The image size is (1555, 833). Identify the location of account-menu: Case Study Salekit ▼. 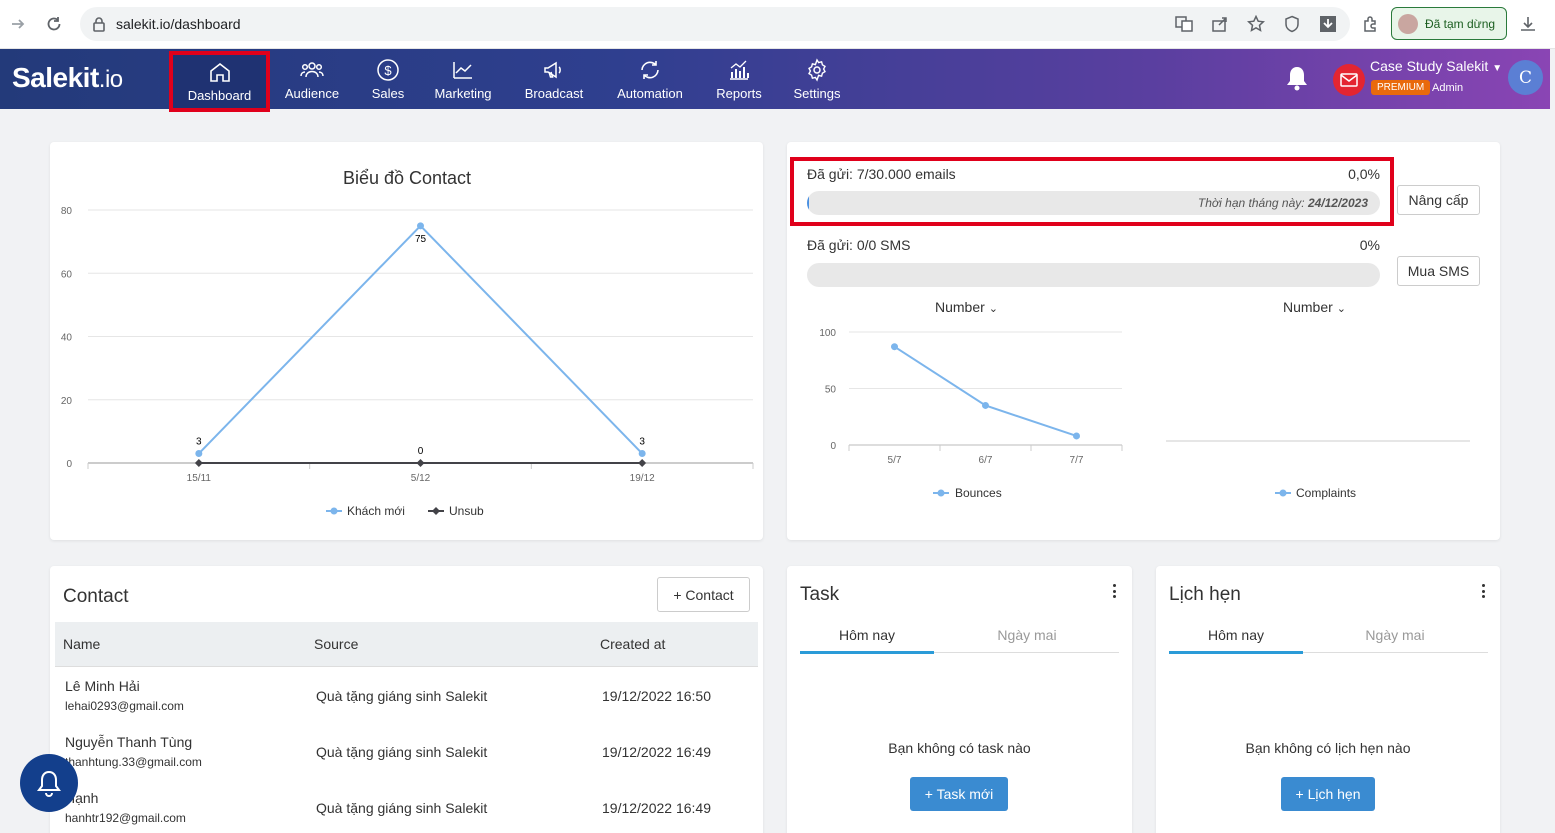
(1436, 66).